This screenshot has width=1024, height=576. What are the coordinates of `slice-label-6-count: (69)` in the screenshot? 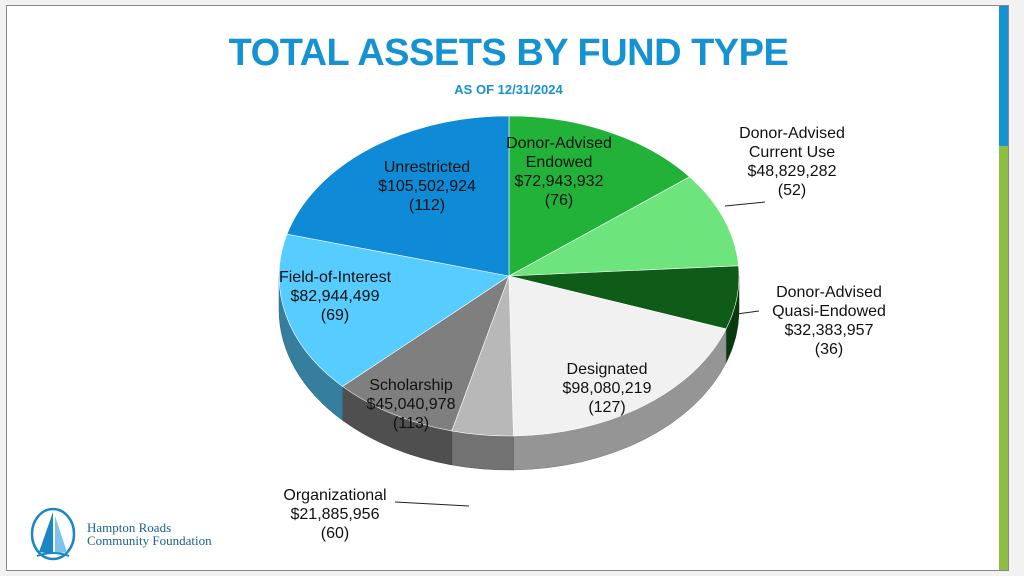 It's located at (335, 315).